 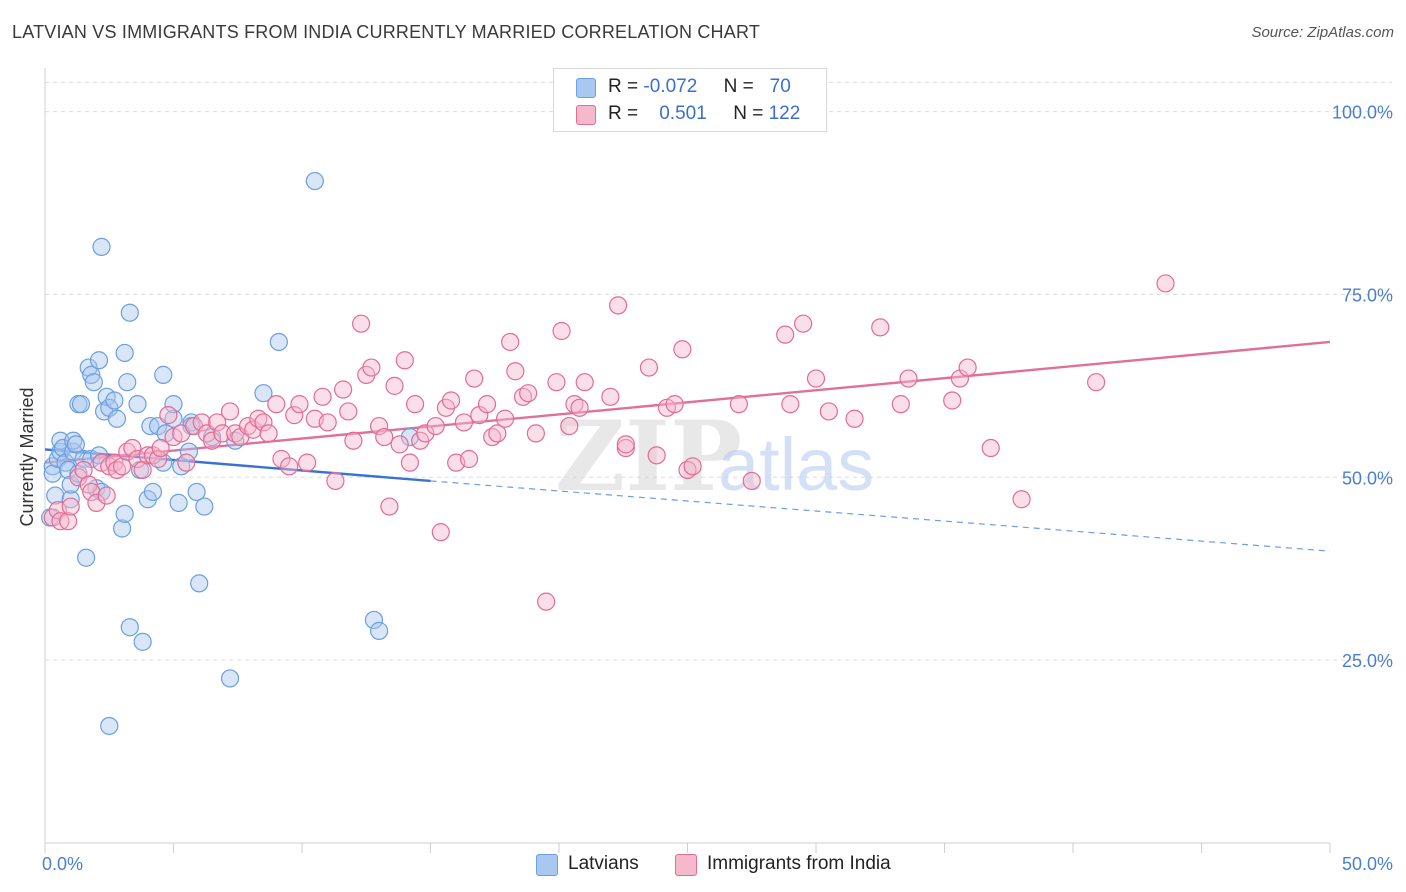 What do you see at coordinates (237, 465) in the screenshot?
I see `trend-line-latvians` at bounding box center [237, 465].